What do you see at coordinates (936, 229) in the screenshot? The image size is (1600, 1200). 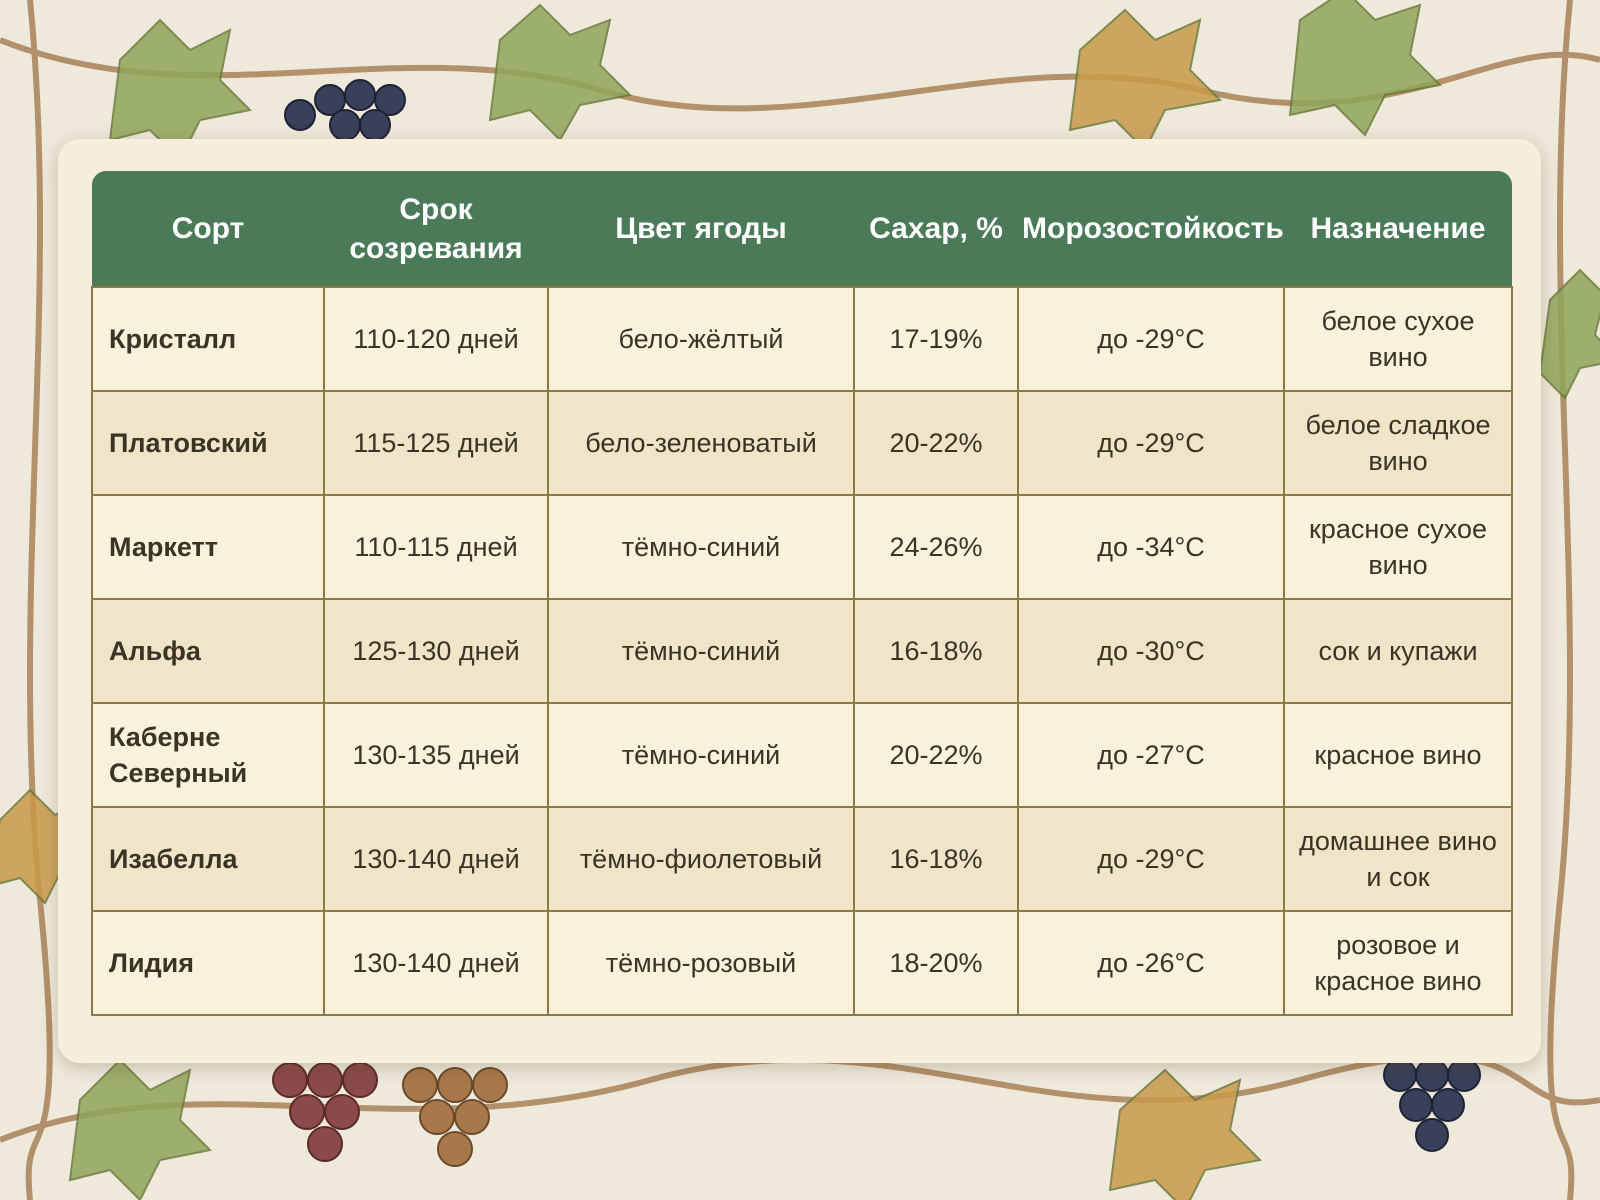 I see `column-header: Сахар, %` at bounding box center [936, 229].